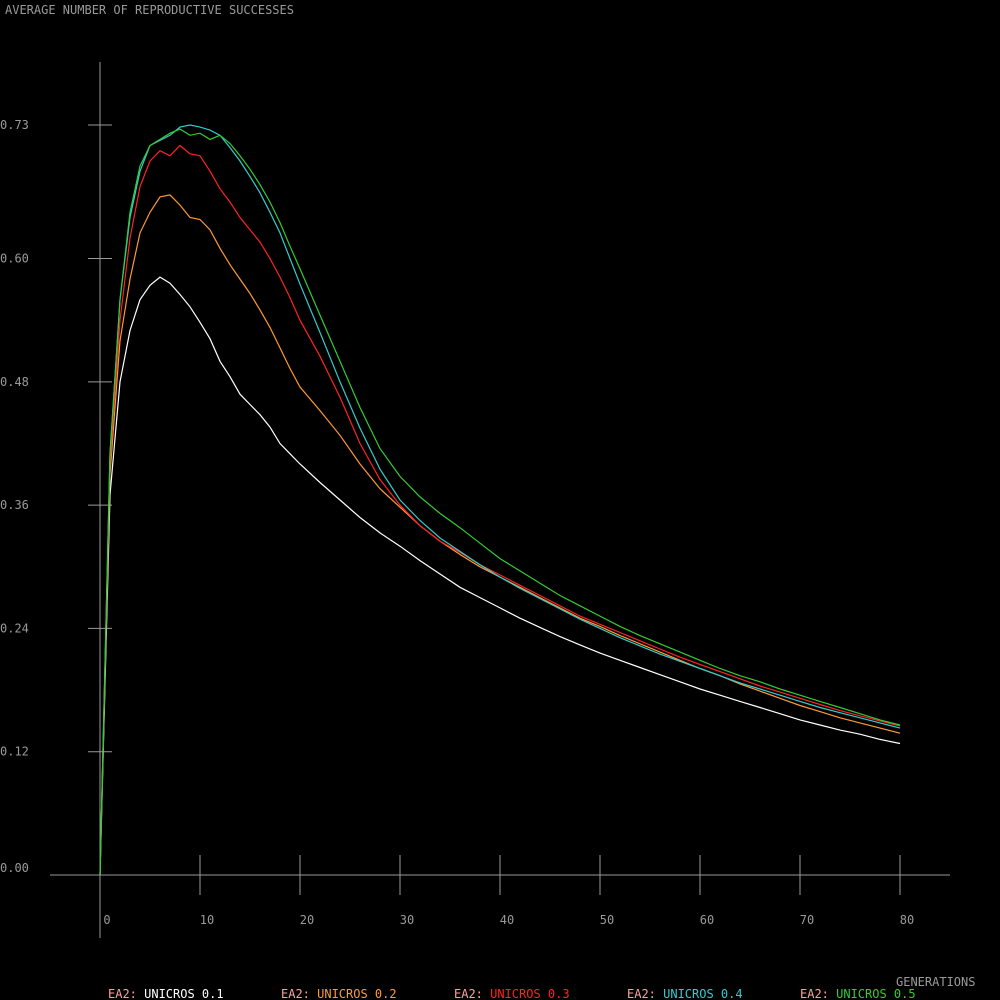  I want to click on y-tick-label: 0.00, so click(14, 868).